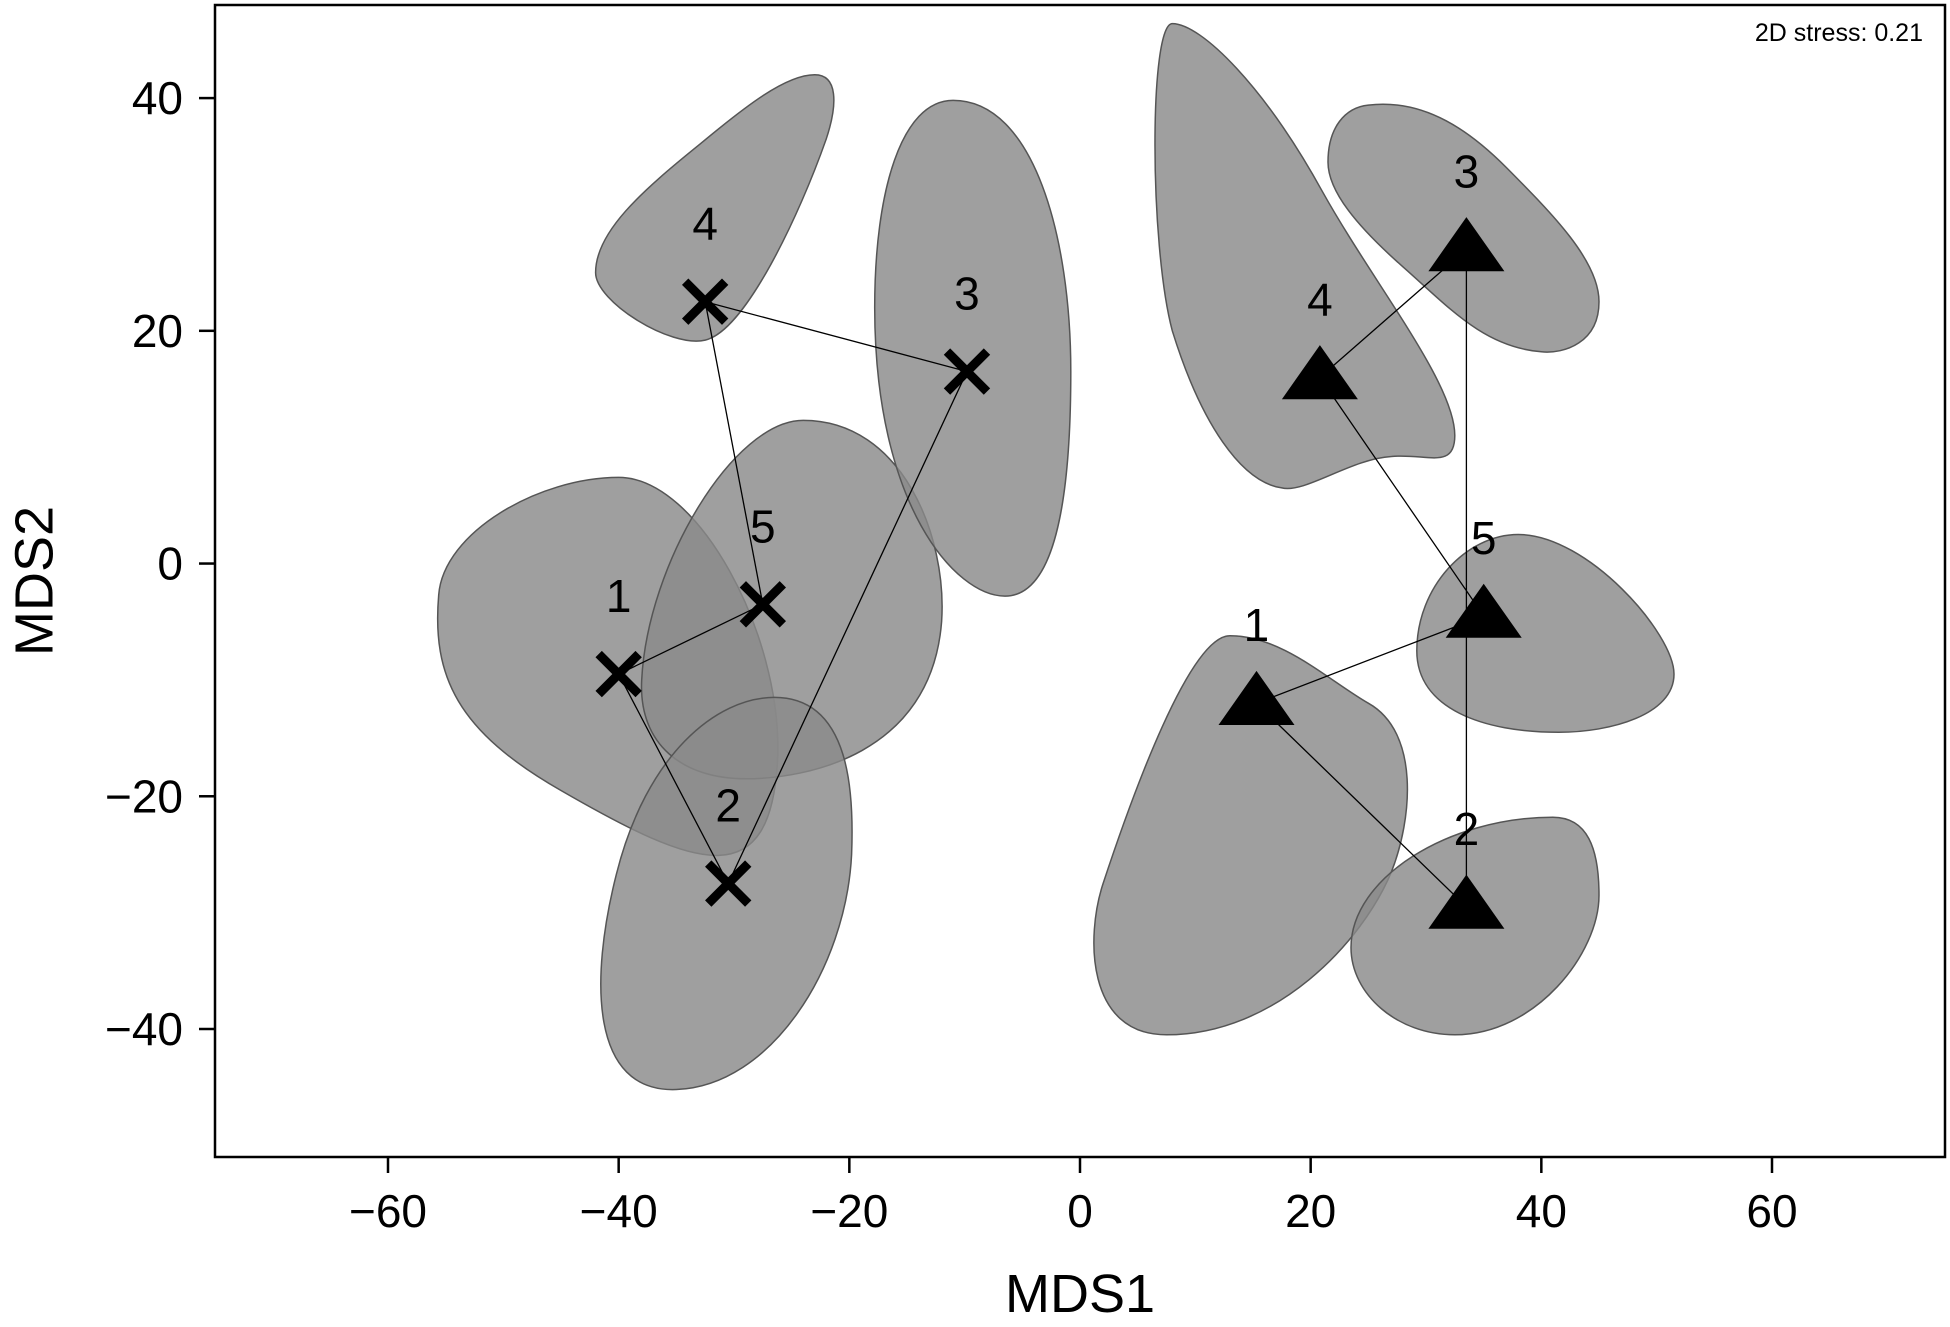  Describe the element at coordinates (849, 1211) in the screenshot. I see `x-tick-label: −20` at that location.